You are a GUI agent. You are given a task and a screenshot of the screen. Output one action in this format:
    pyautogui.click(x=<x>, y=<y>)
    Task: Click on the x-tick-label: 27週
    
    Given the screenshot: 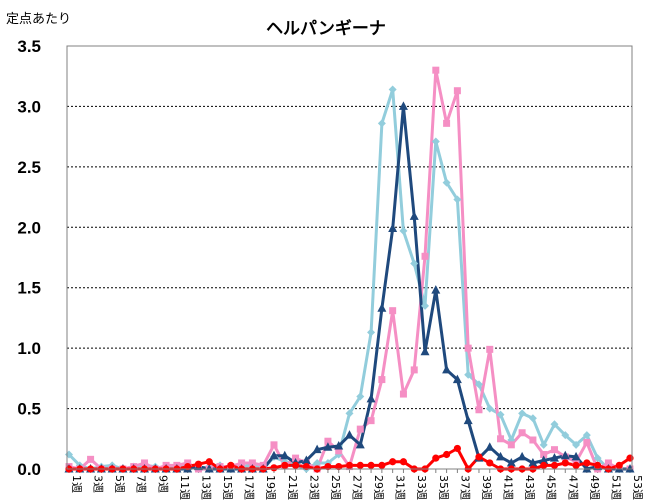 What is the action you would take?
    pyautogui.click(x=357, y=487)
    